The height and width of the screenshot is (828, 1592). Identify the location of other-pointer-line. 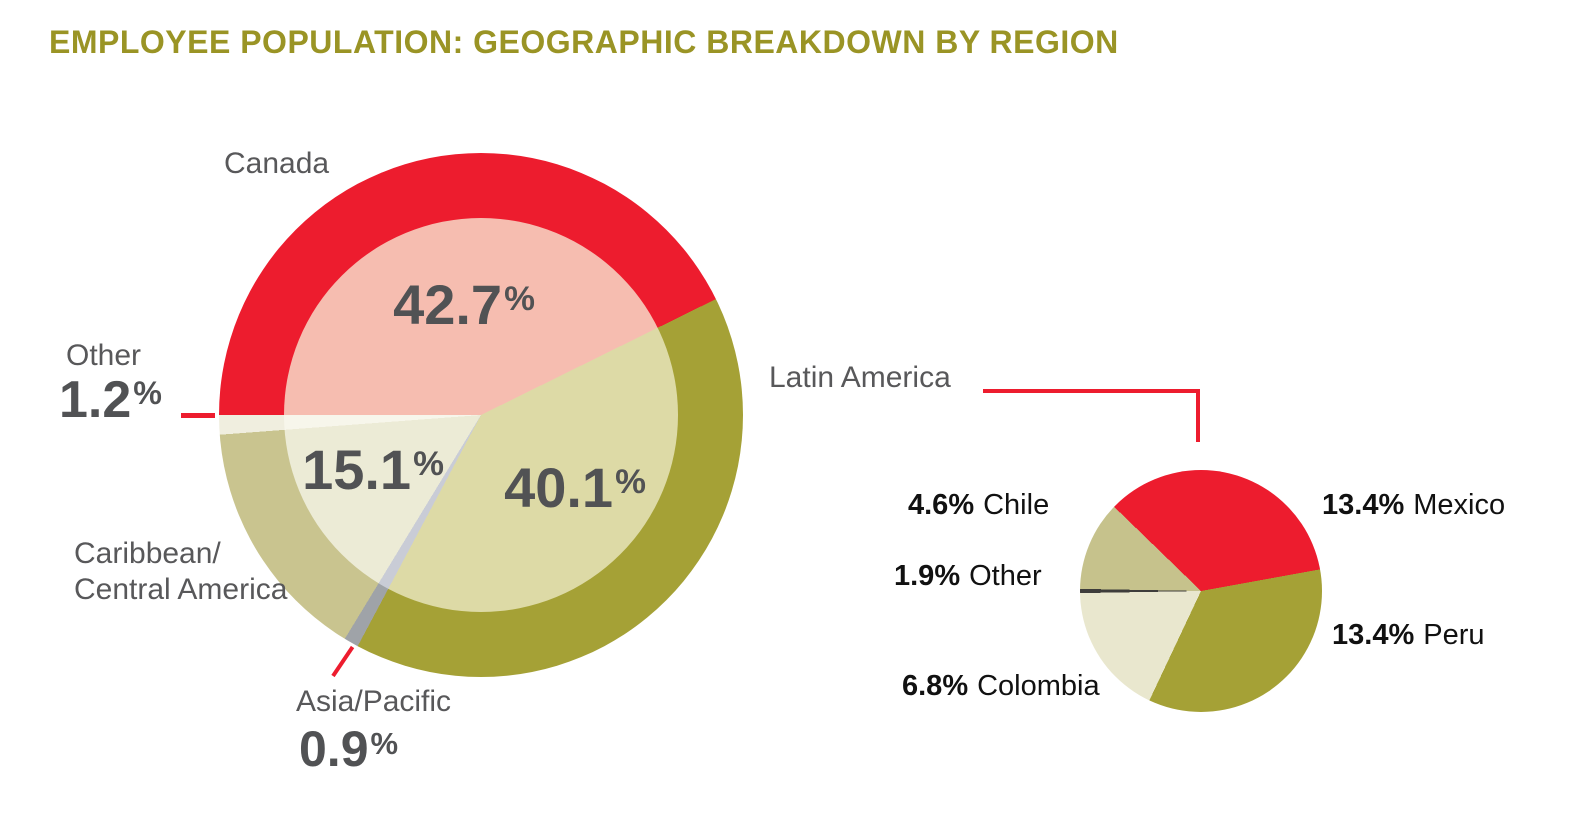
(198, 415).